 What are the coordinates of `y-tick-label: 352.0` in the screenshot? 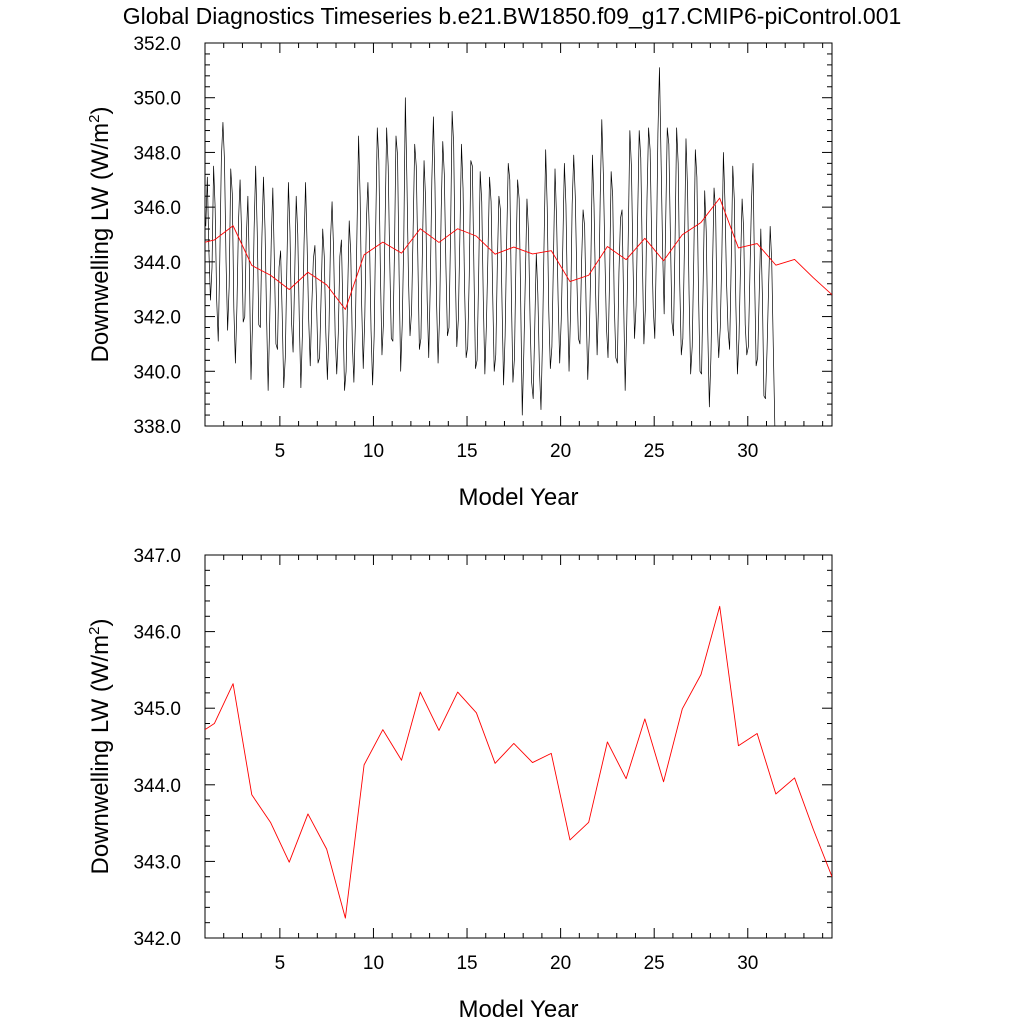 It's located at (157, 44).